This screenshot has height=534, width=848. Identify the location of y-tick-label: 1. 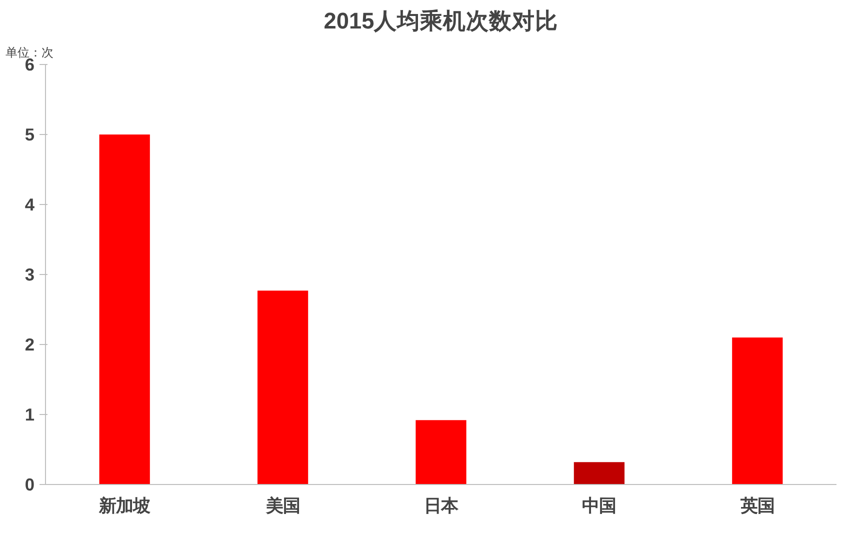
(29, 414).